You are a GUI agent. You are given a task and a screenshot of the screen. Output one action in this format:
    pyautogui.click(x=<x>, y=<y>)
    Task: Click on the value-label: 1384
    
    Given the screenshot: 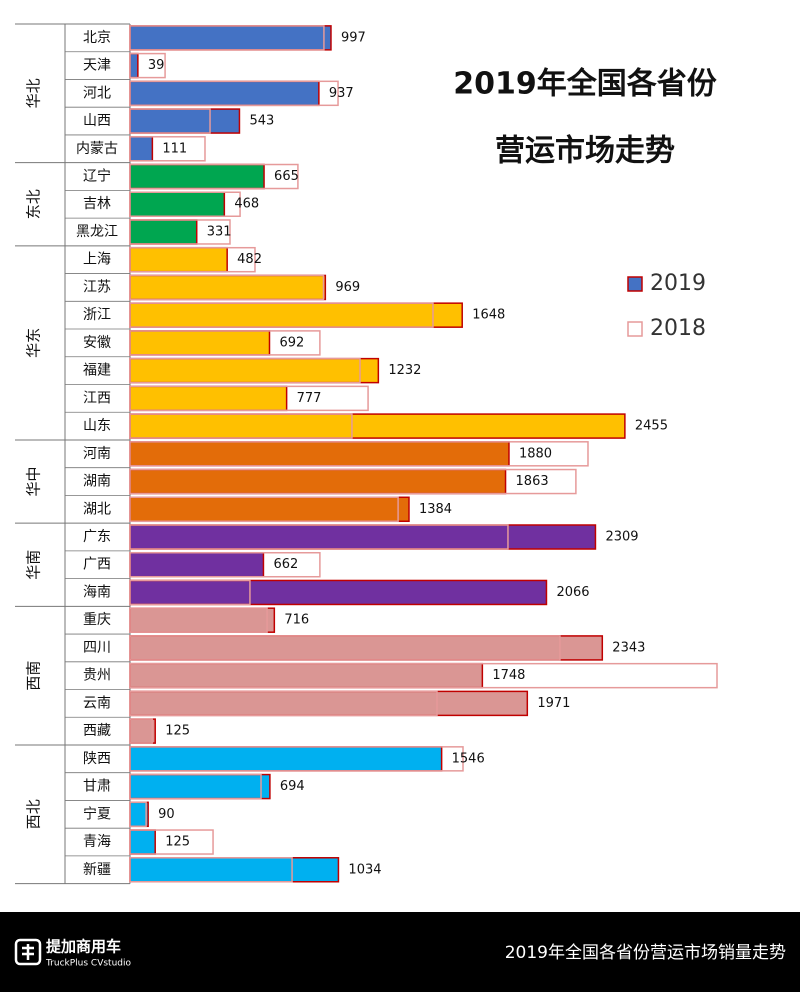 What is the action you would take?
    pyautogui.click(x=435, y=509)
    